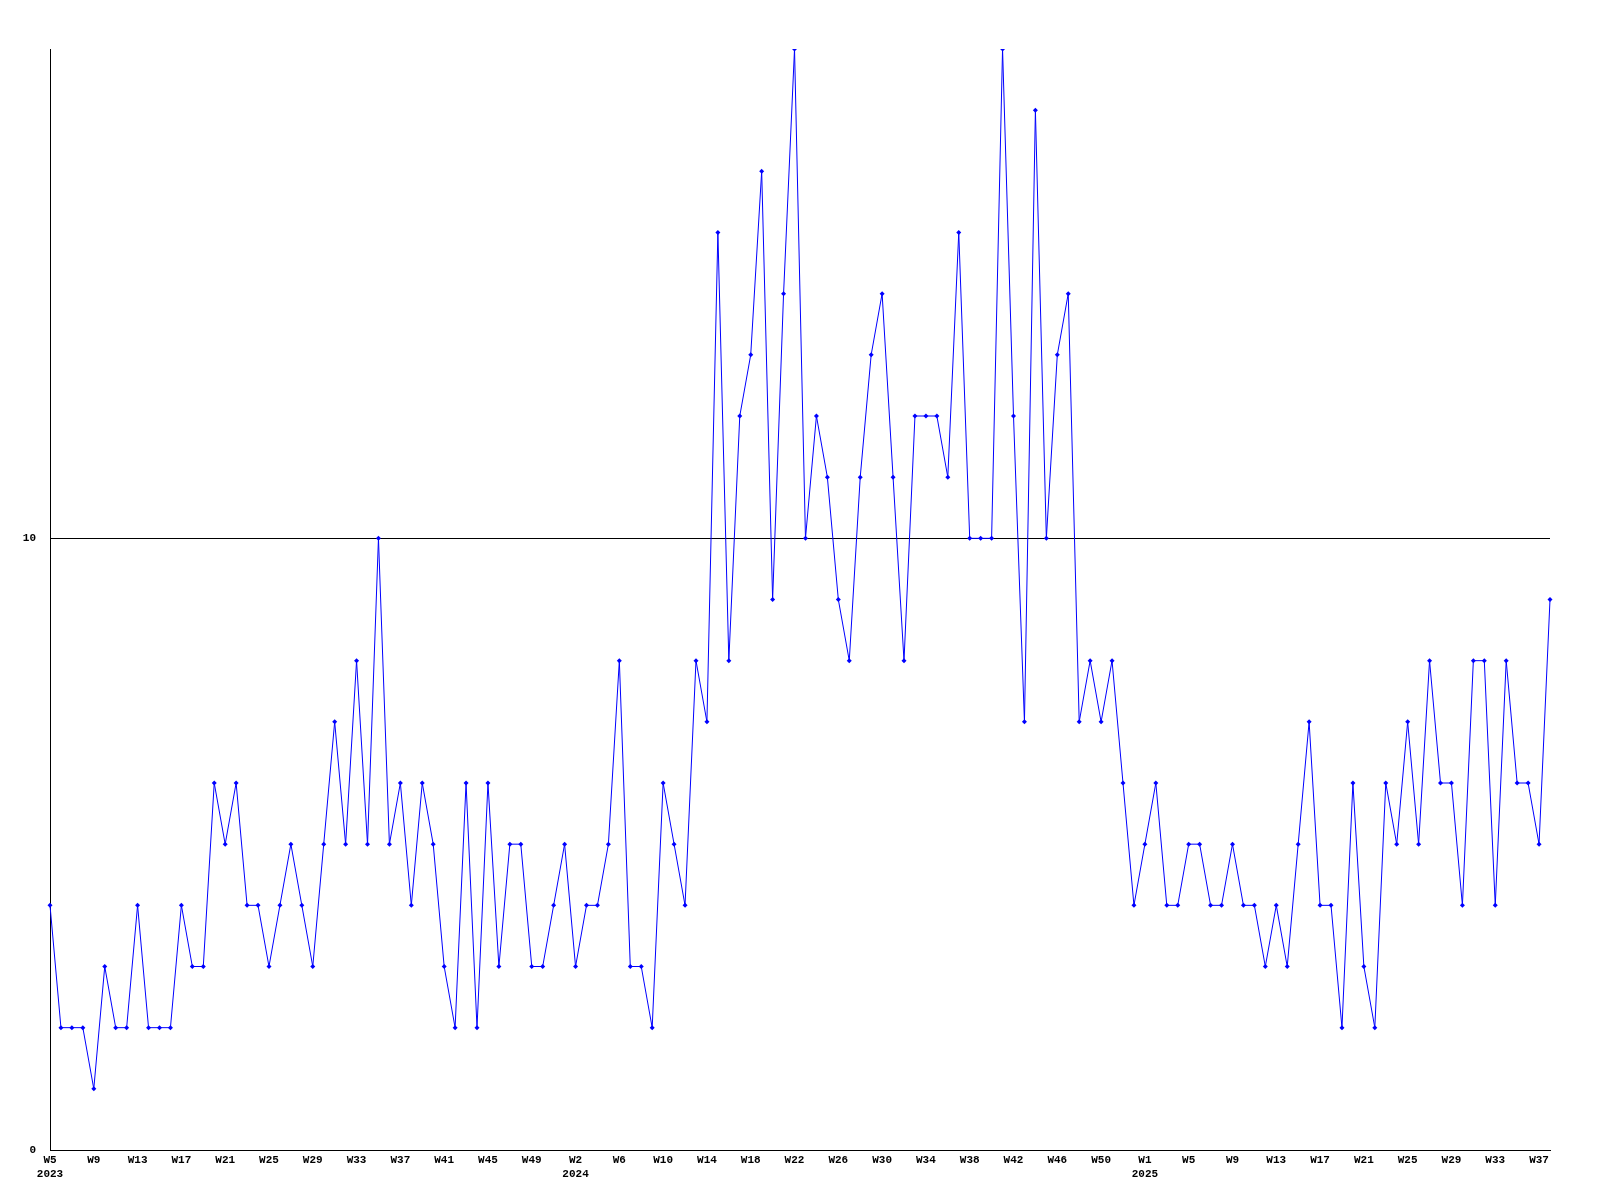 This screenshot has height=1200, width=1600. I want to click on y-tick-label: 10, so click(29, 538).